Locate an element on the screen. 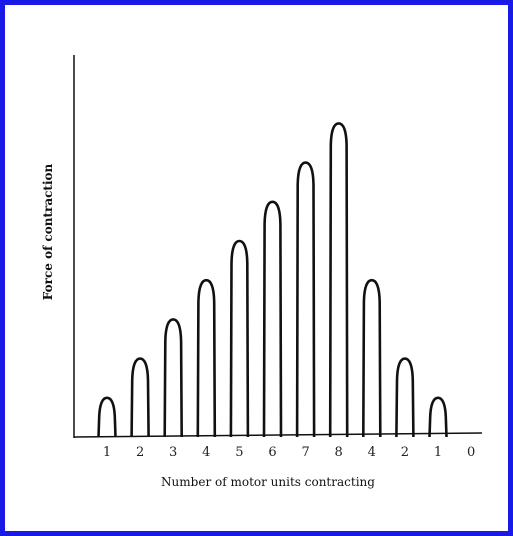  x-tick-label-10: 2 is located at coordinates (405, 452).